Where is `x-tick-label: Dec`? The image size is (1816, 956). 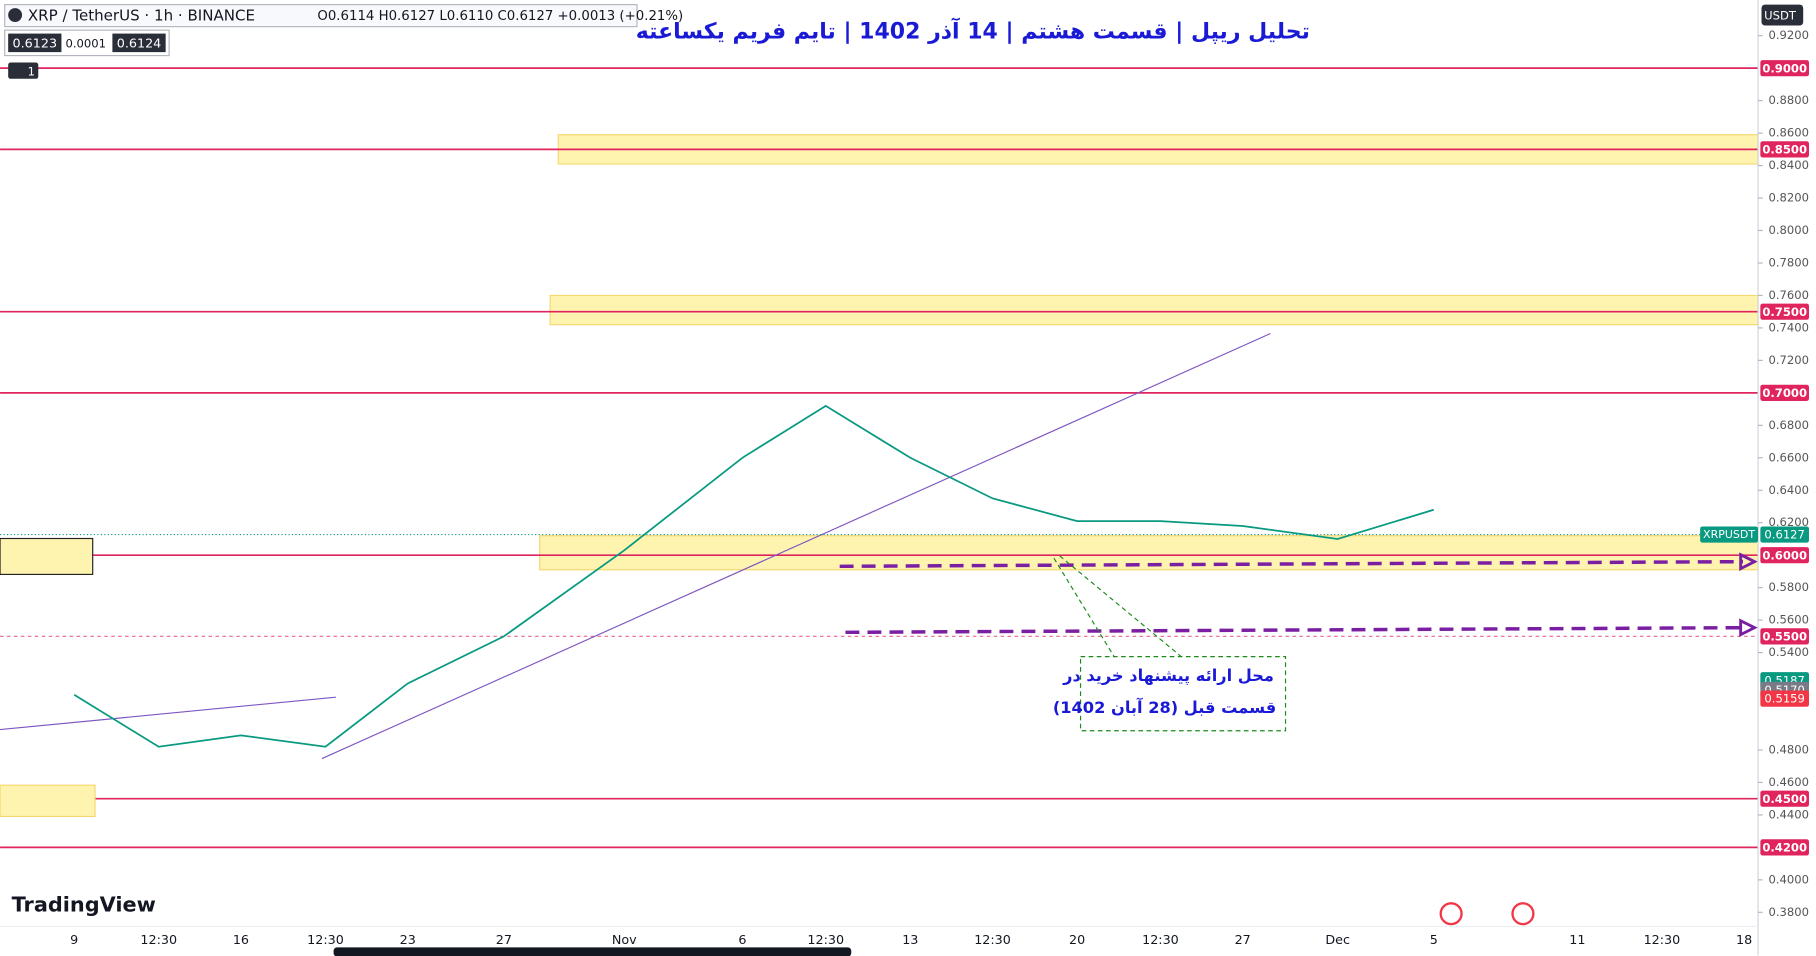 x-tick-label: Dec is located at coordinates (1337, 940).